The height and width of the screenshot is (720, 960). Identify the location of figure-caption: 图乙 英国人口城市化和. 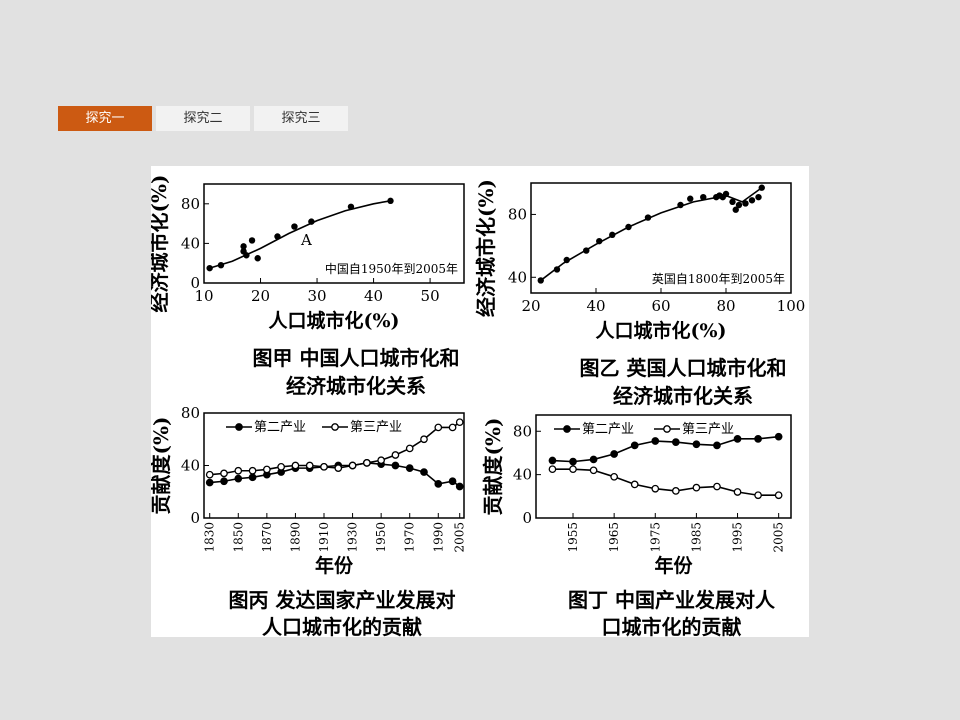
(683, 368).